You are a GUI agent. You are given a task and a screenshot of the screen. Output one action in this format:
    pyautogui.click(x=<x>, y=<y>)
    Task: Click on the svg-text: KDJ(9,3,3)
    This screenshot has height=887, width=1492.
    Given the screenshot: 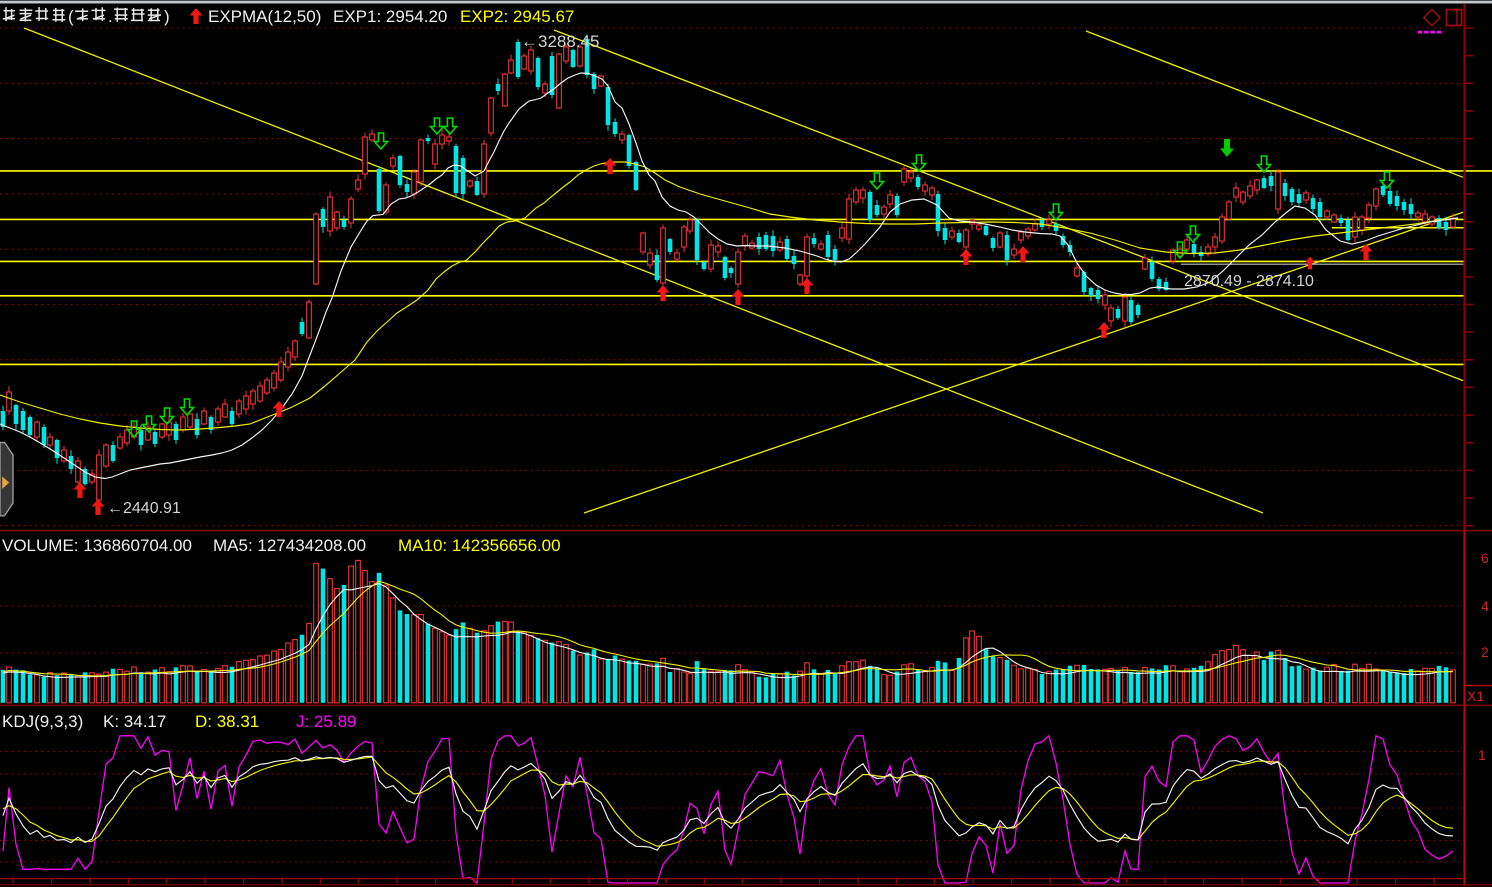 What is the action you would take?
    pyautogui.click(x=42, y=721)
    